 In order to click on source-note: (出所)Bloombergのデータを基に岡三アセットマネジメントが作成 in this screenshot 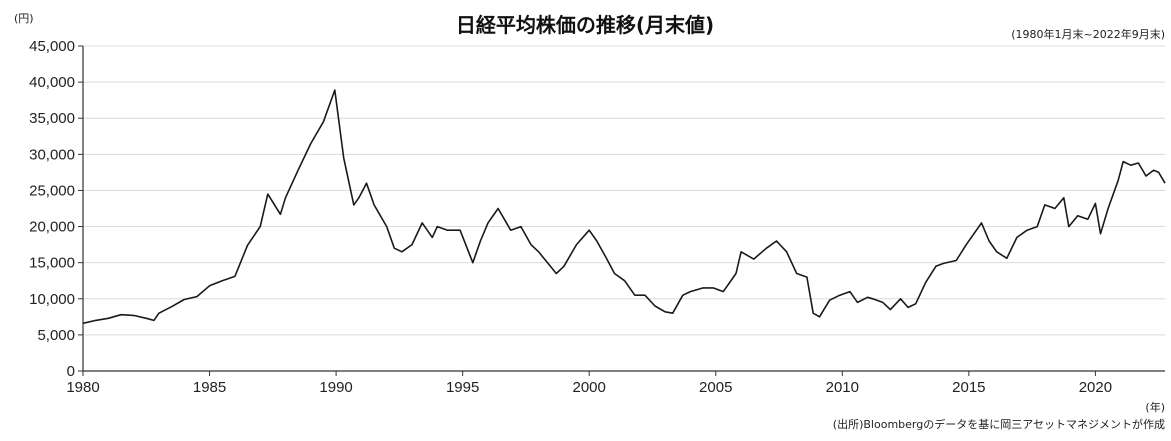, I will do `click(999, 424)`.